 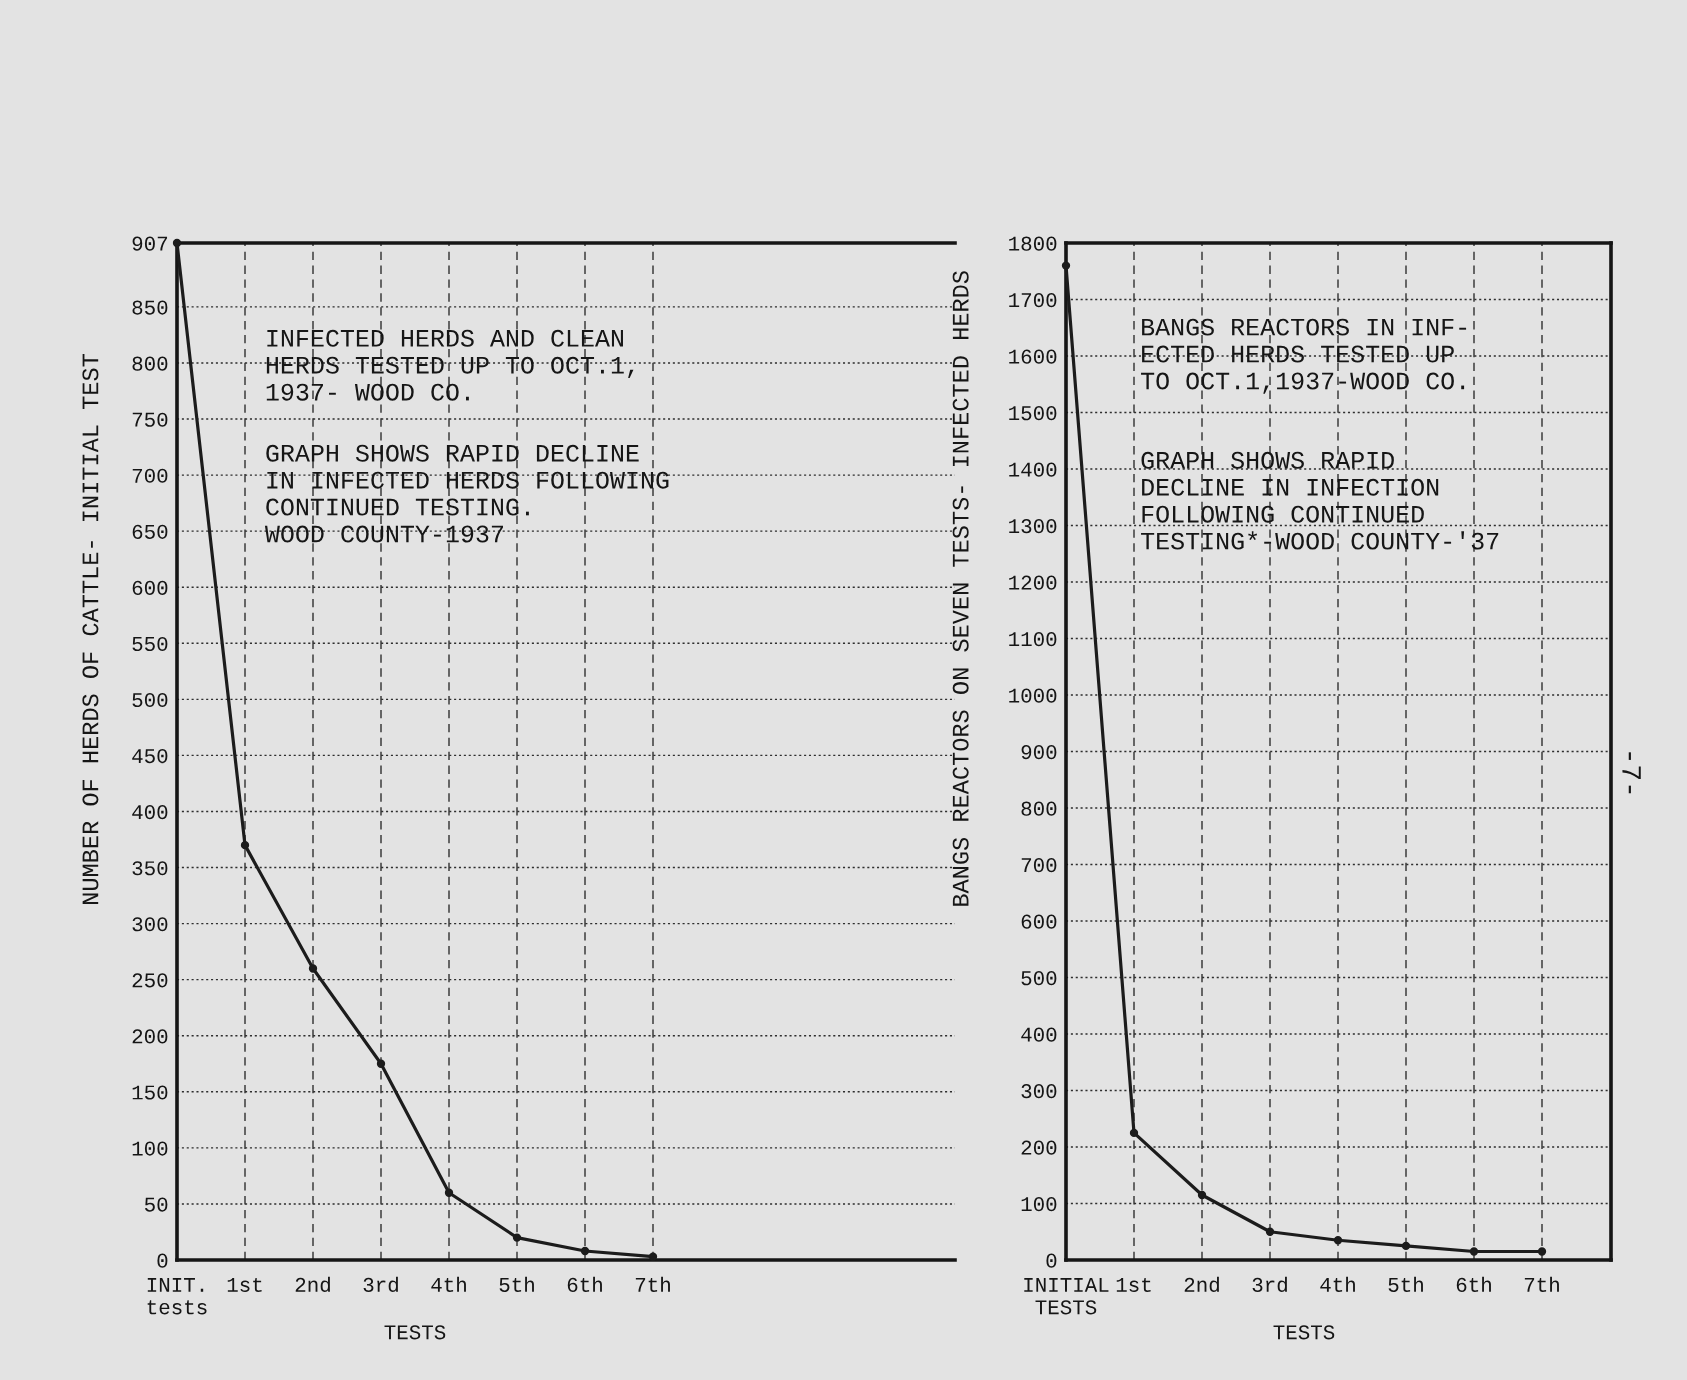 What do you see at coordinates (1033, 413) in the screenshot?
I see `y-tick-label: 1500` at bounding box center [1033, 413].